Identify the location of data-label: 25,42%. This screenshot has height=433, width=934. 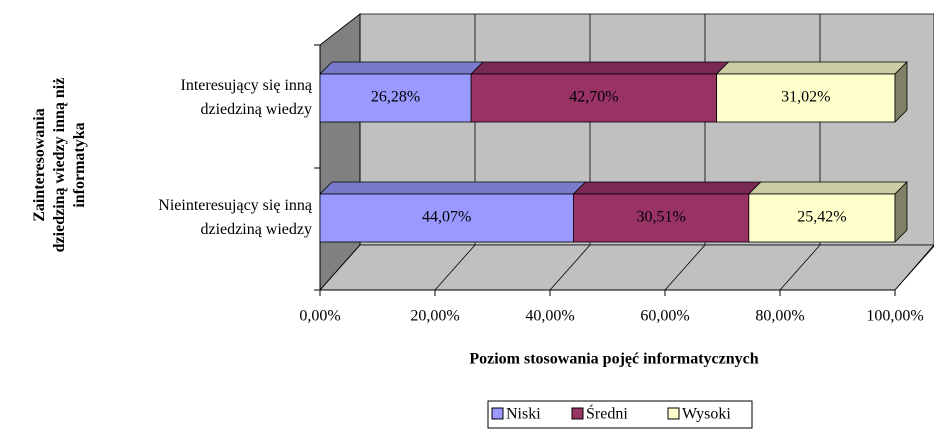
(821, 217).